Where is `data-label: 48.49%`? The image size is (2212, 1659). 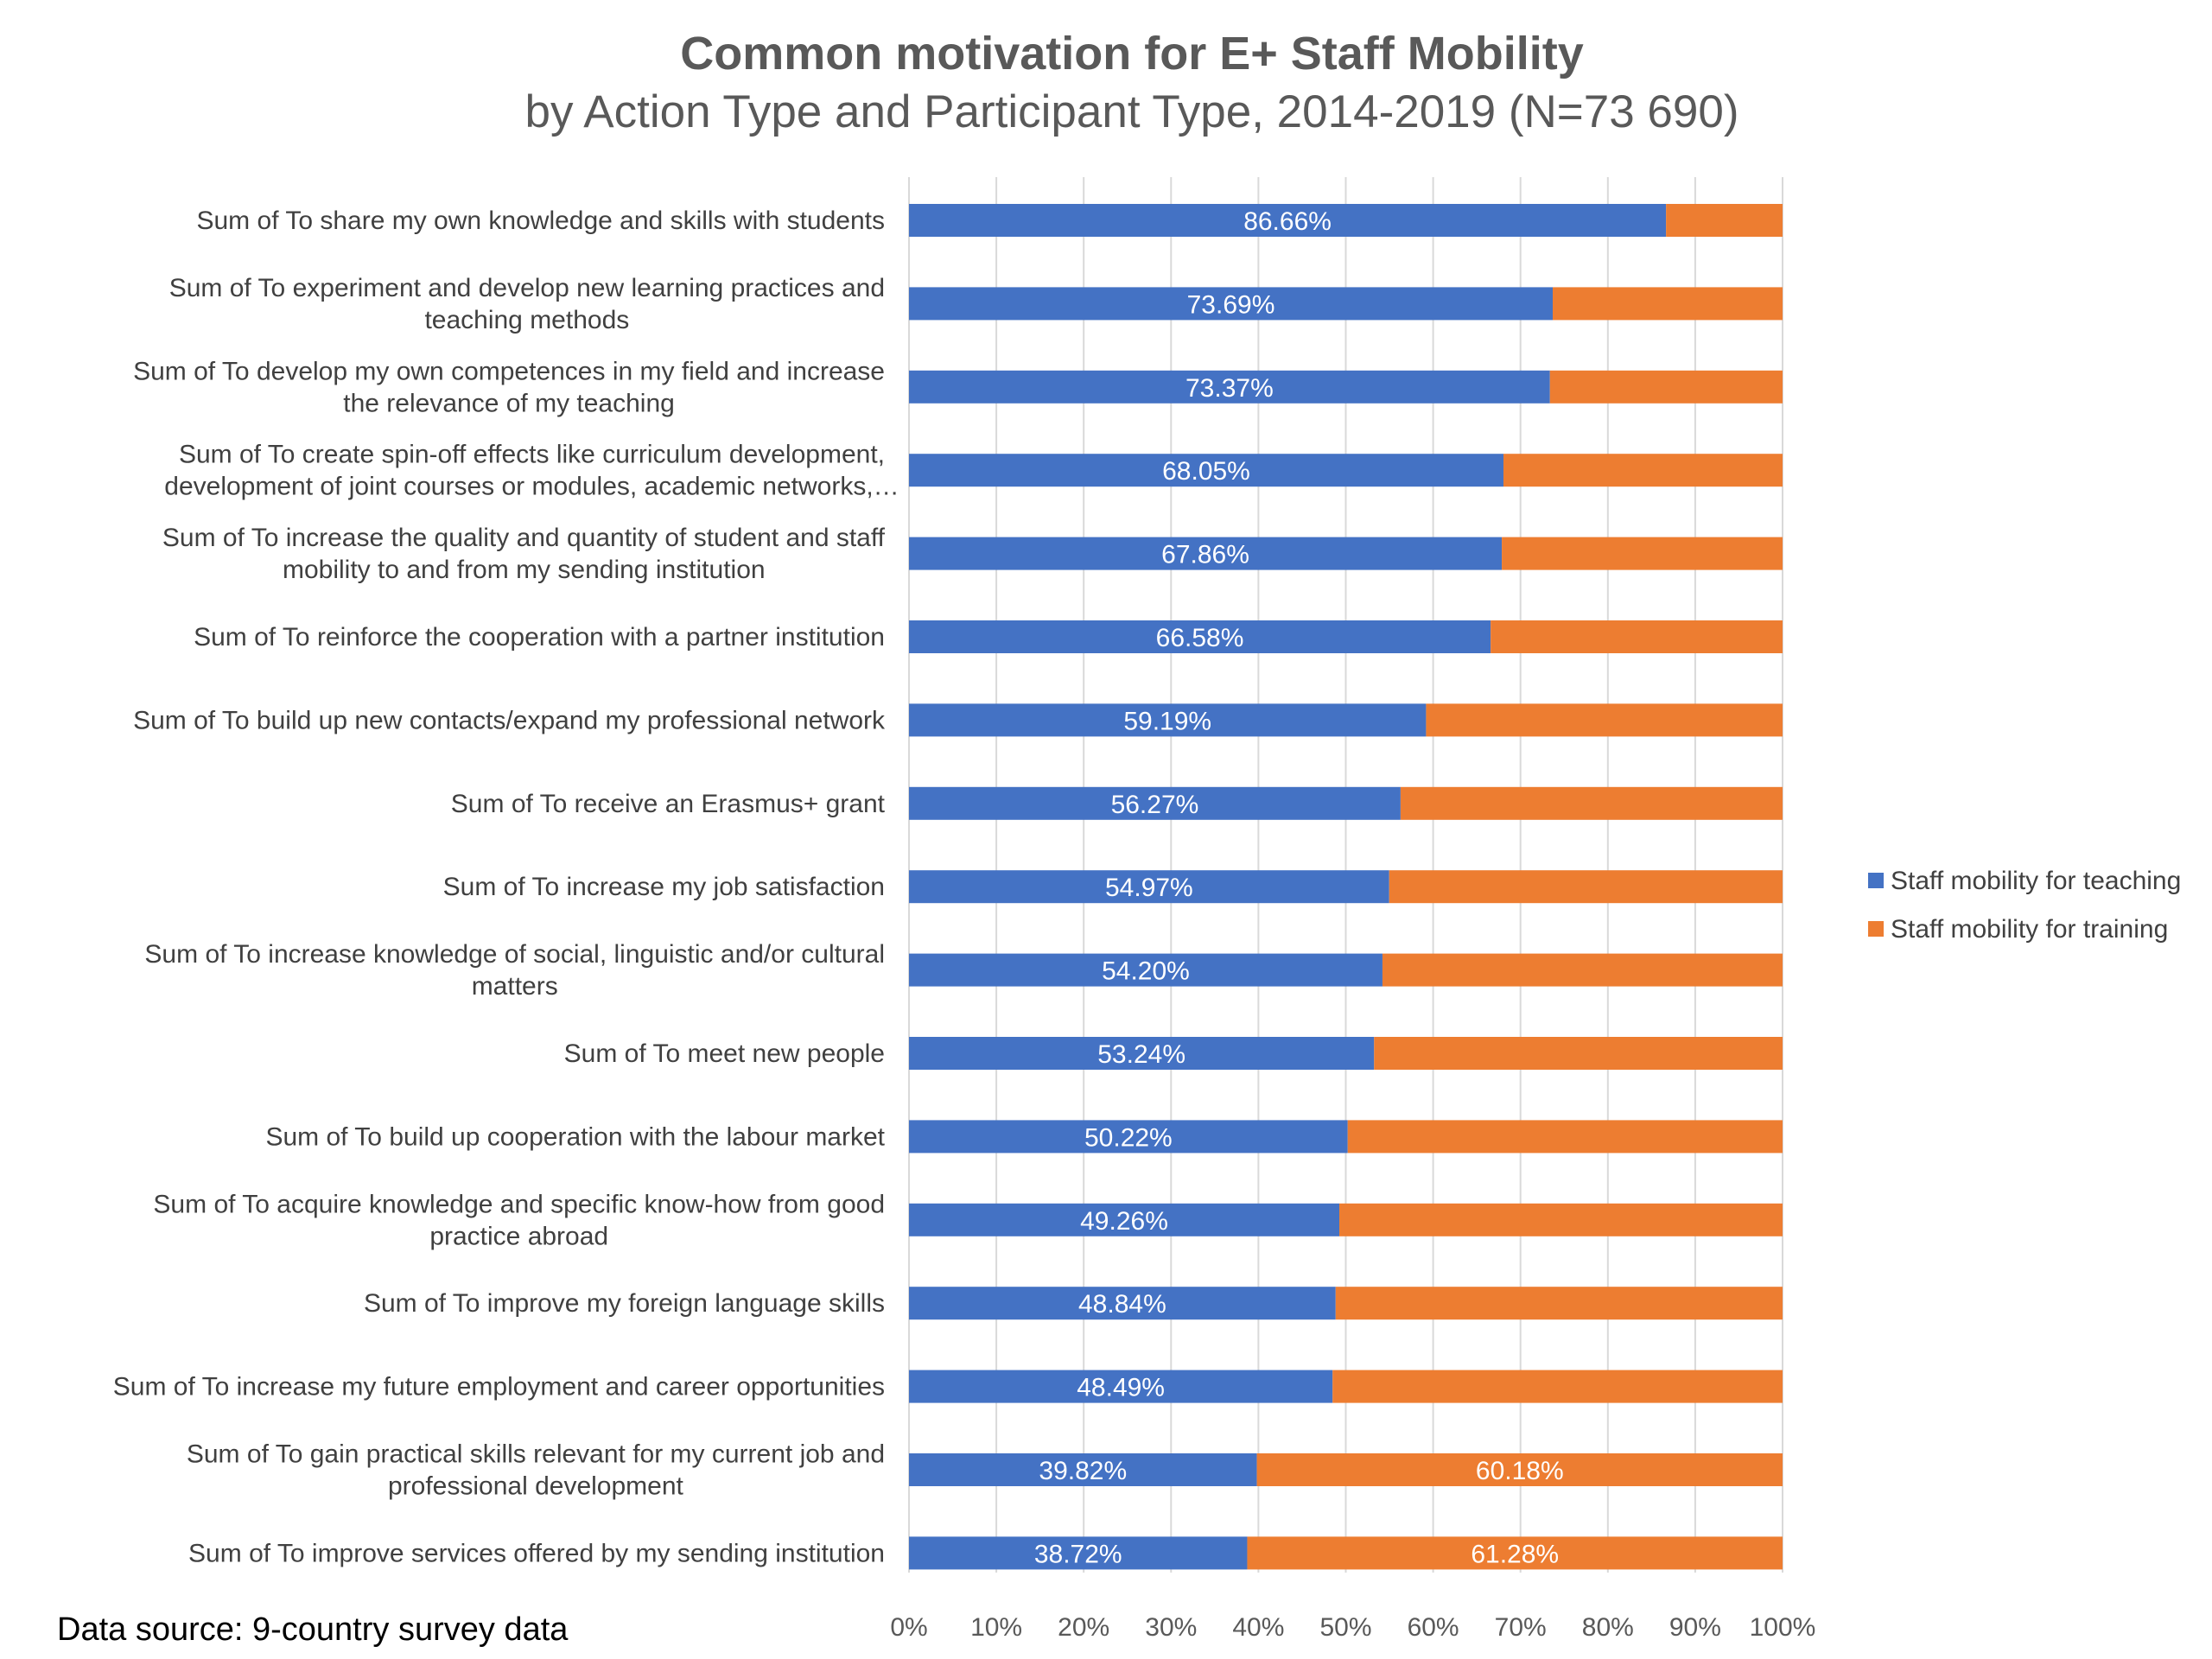 data-label: 48.49% is located at coordinates (1121, 1388).